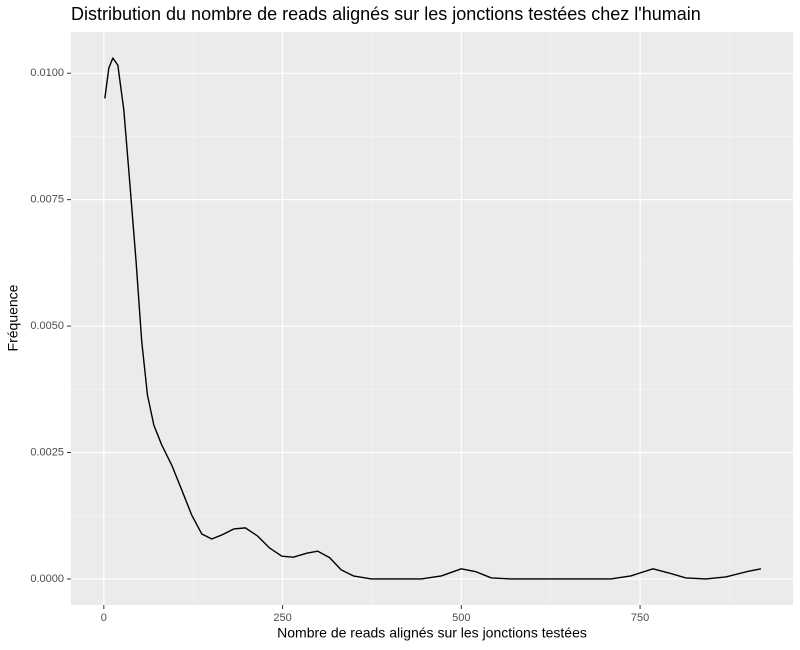 This screenshot has height=650, width=800. What do you see at coordinates (104, 618) in the screenshot?
I see `x-tick-label: 0` at bounding box center [104, 618].